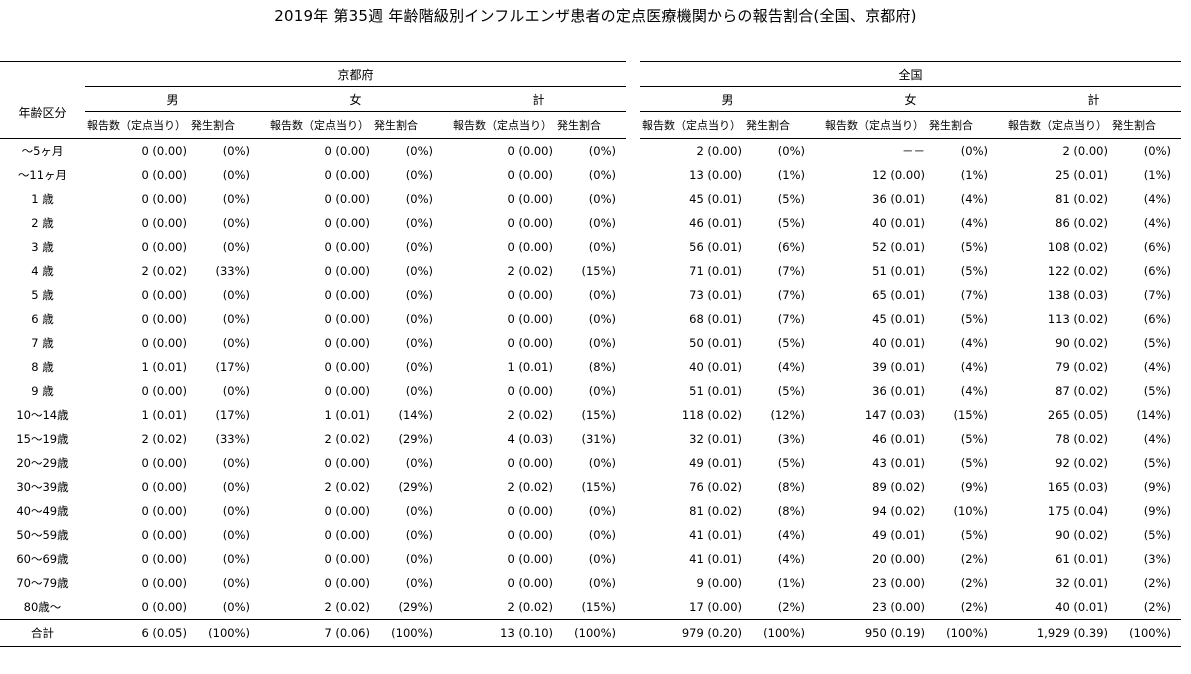 Image resolution: width=1191 pixels, height=674 pixels. What do you see at coordinates (898, 463) in the screenshot?
I see `report-count: 43 (0.01)` at bounding box center [898, 463].